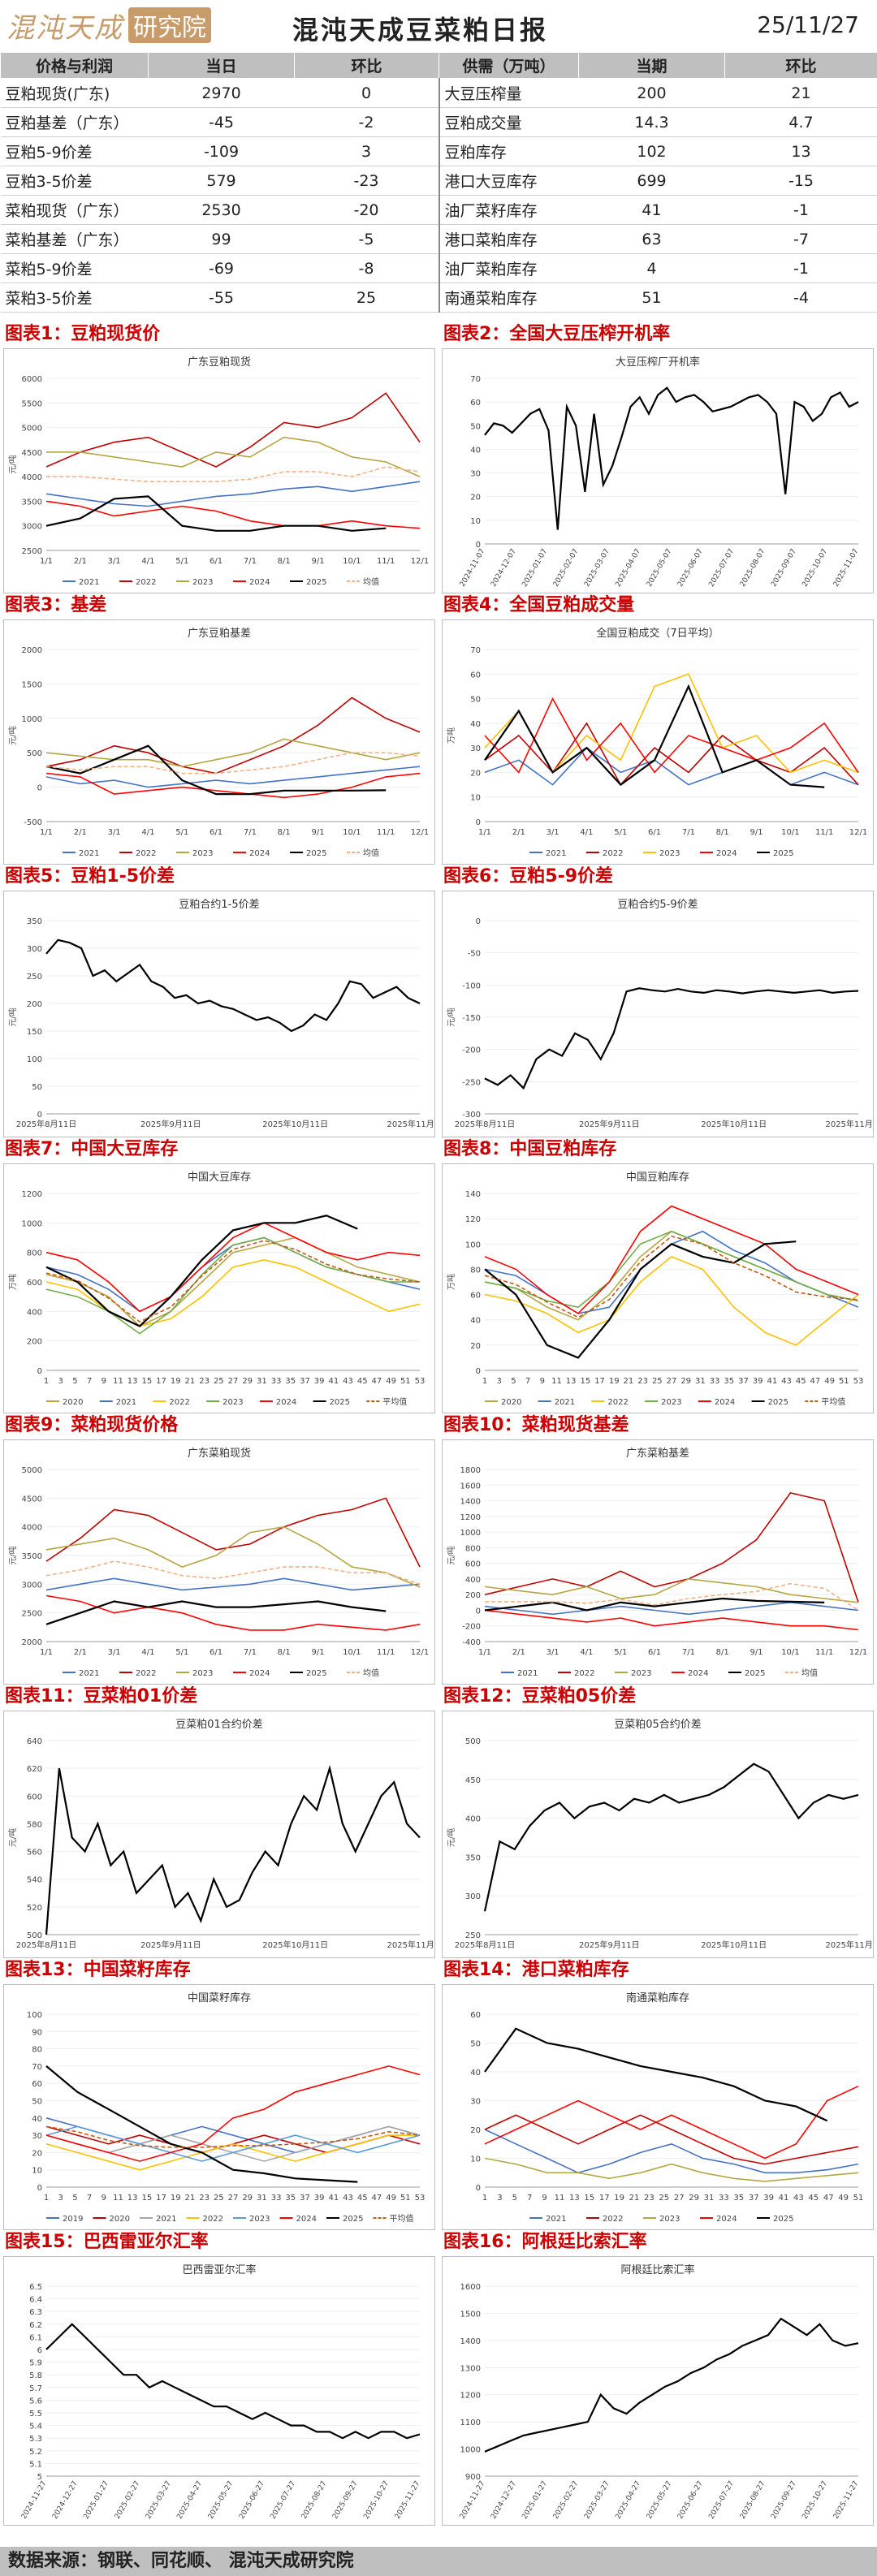 The image size is (877, 2576). Describe the element at coordinates (651, 65) in the screenshot. I see `header-period: 当期` at that location.